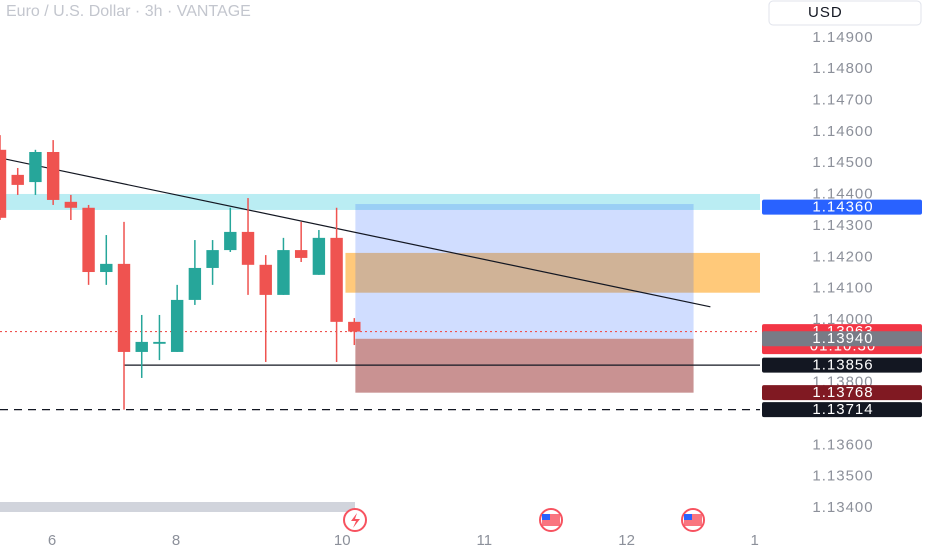 This screenshot has height=550, width=932. Describe the element at coordinates (755, 540) in the screenshot. I see `x-tick-label: 1` at that location.